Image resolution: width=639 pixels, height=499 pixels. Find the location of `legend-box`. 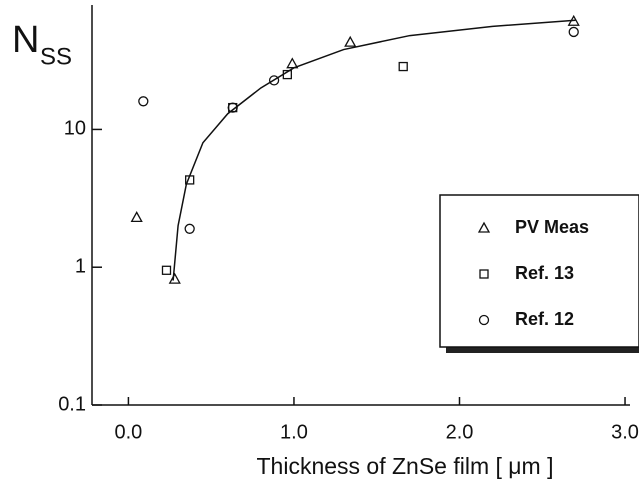

legend-box is located at coordinates (539, 271).